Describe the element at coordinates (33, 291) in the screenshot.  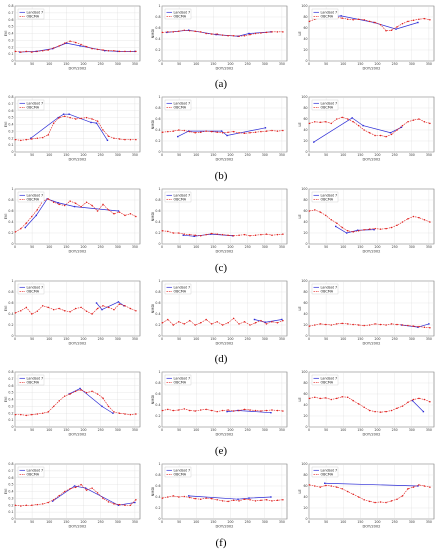
I see `legend-obcma-label: OBCMA` at that location.